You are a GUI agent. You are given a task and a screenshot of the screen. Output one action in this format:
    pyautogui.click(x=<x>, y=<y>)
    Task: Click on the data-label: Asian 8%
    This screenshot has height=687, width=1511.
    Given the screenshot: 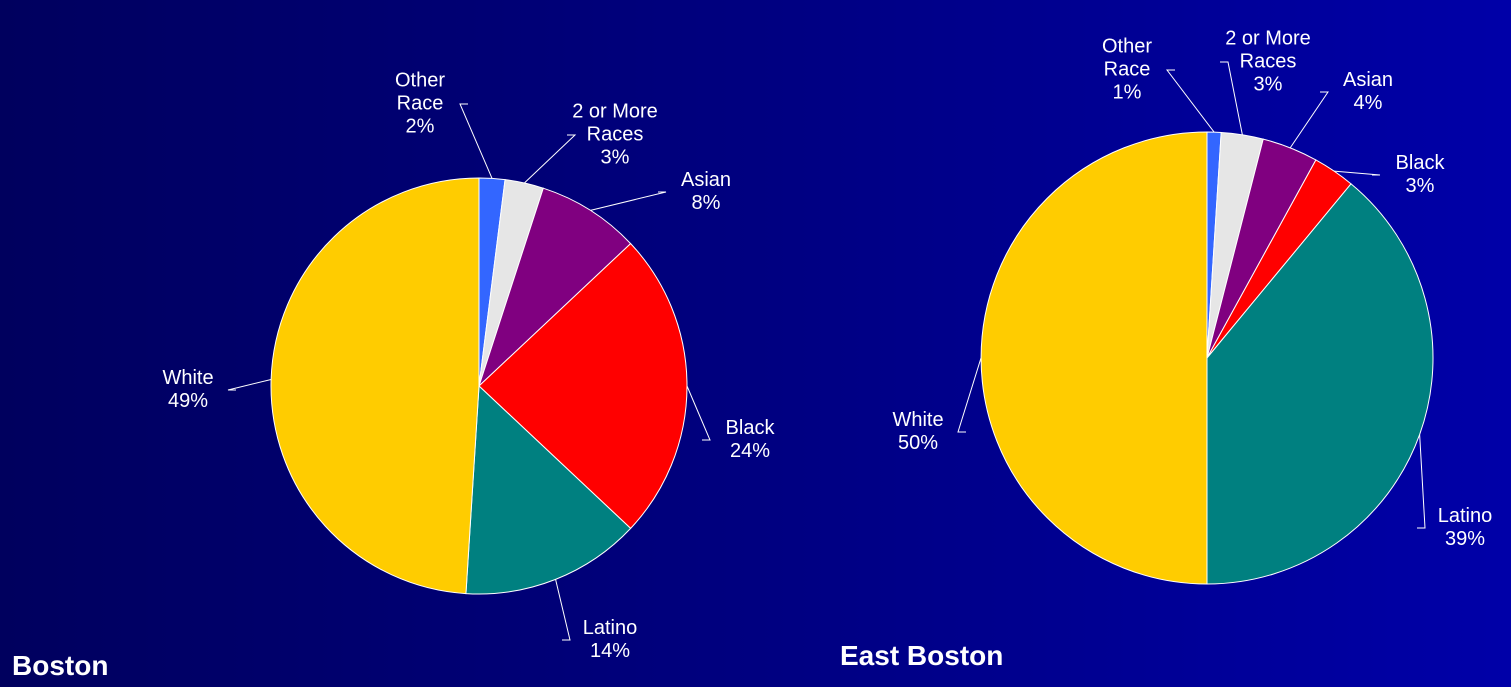 What is the action you would take?
    pyautogui.click(x=706, y=192)
    